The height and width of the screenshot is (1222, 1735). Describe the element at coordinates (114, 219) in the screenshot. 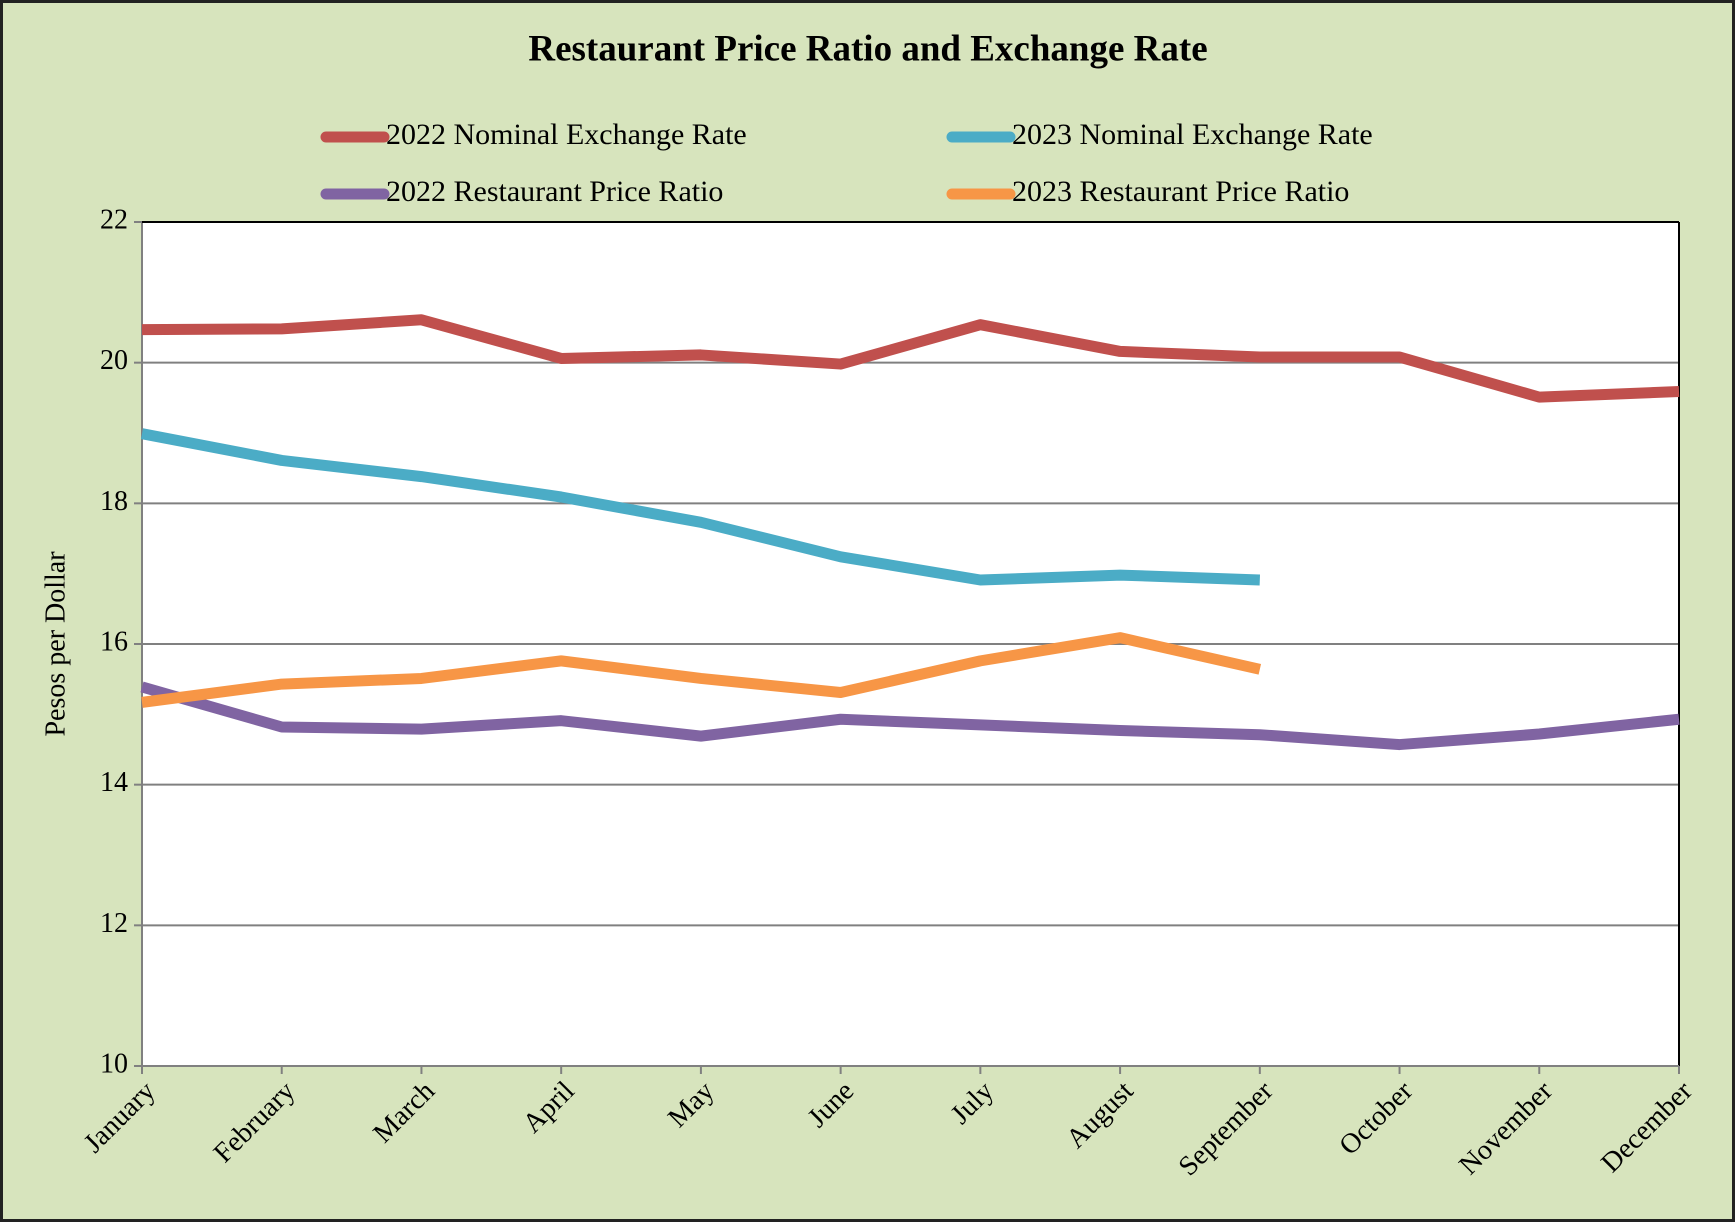

I see `y-tick-label: 22` at that location.